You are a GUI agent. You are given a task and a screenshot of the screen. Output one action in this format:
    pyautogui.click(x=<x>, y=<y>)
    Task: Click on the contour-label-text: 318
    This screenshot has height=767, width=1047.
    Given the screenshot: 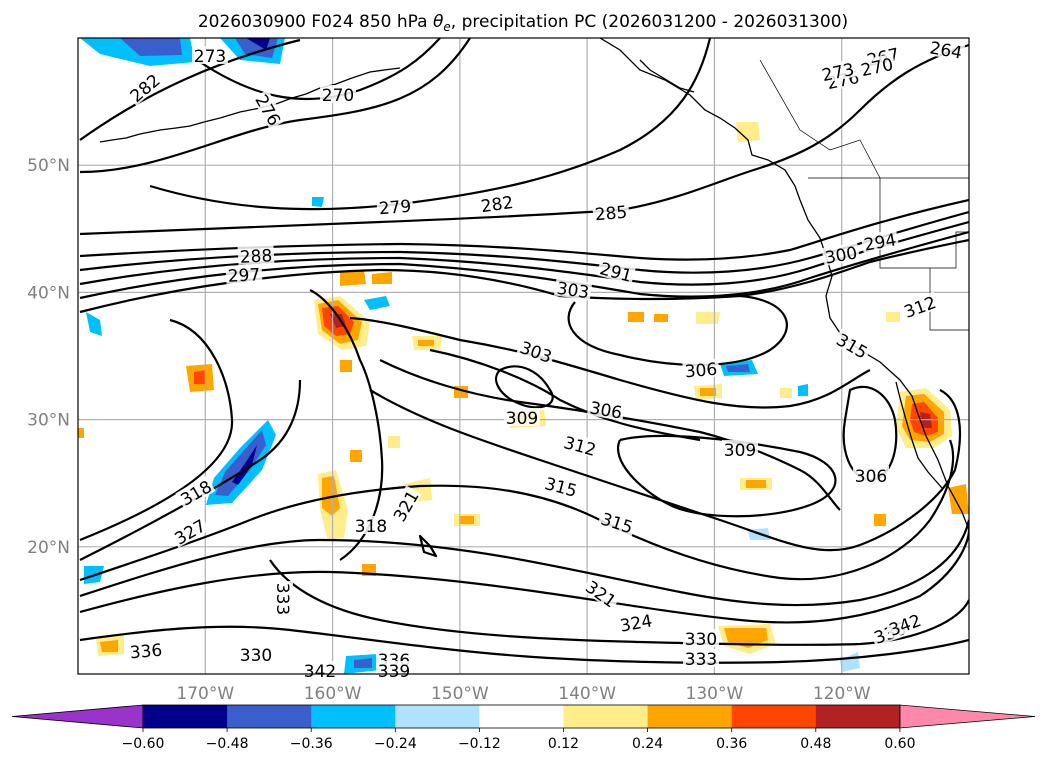 What is the action you would take?
    pyautogui.click(x=371, y=527)
    